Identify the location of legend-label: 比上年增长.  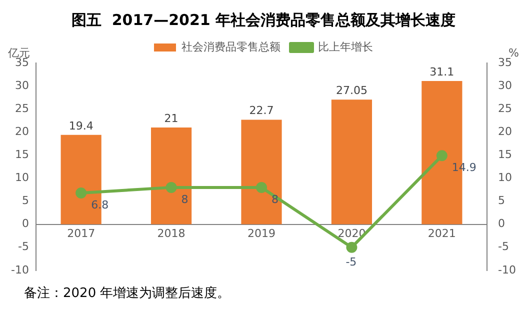
(345, 47).